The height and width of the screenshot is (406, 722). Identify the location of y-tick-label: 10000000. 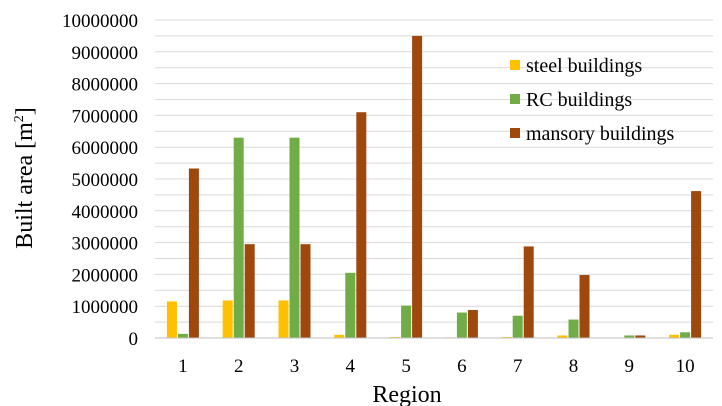
(100, 21).